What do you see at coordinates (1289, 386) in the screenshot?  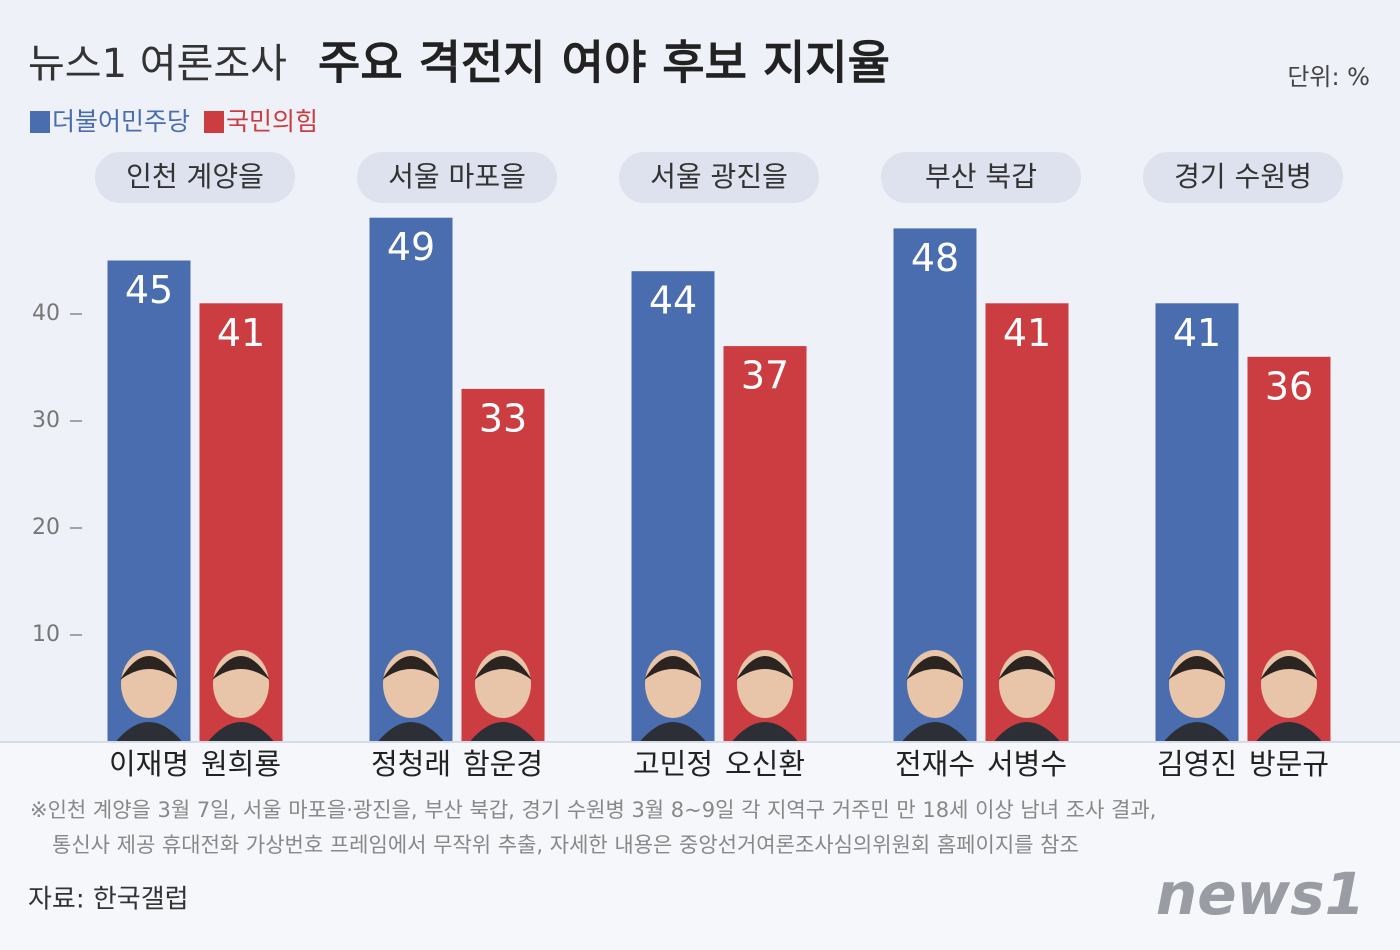 I see `data-label: 36` at bounding box center [1289, 386].